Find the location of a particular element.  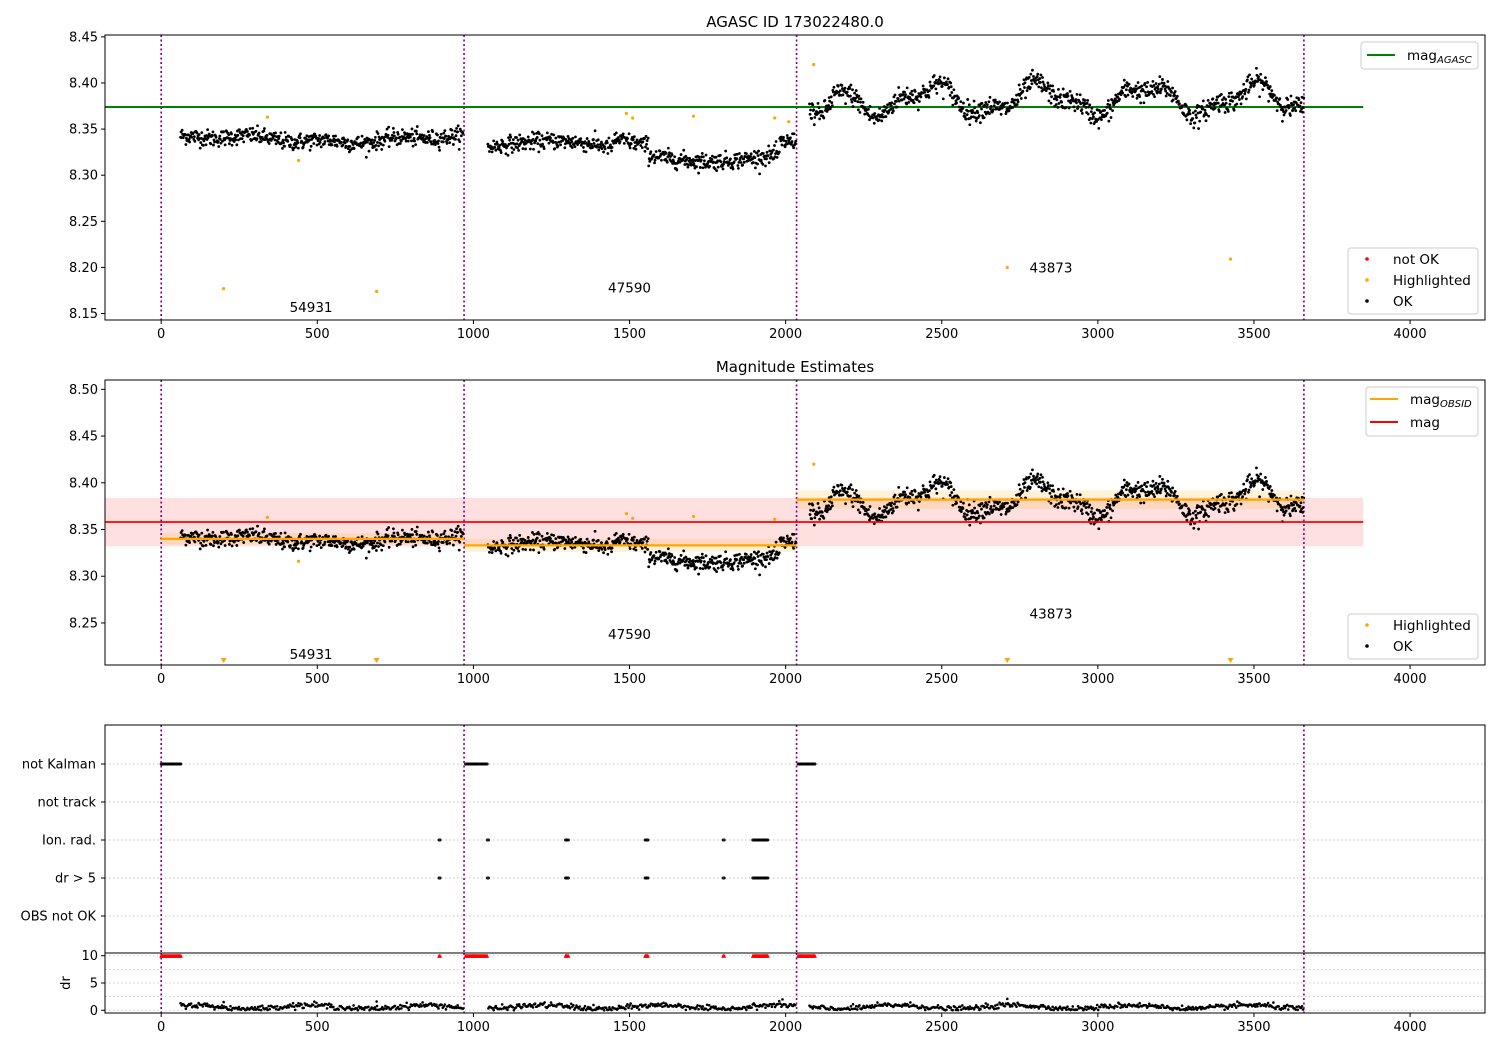

estimates-y-tick-label-4: 8.45 is located at coordinates (83, 437).